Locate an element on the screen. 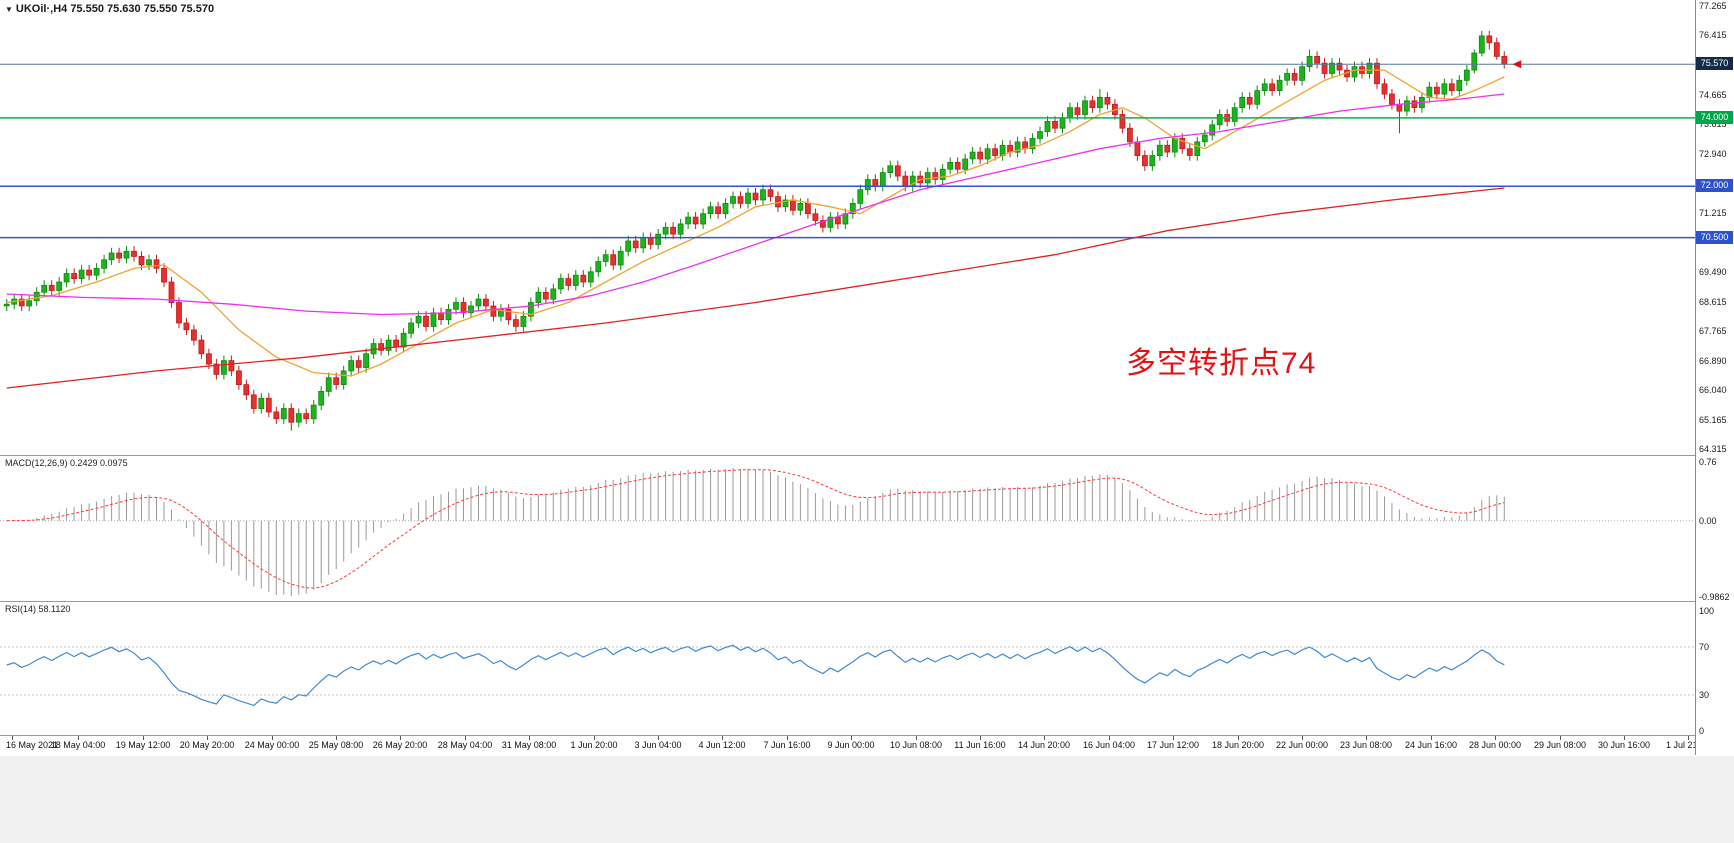  dropdown-triangle-icon: ▼ is located at coordinates (9, 9).